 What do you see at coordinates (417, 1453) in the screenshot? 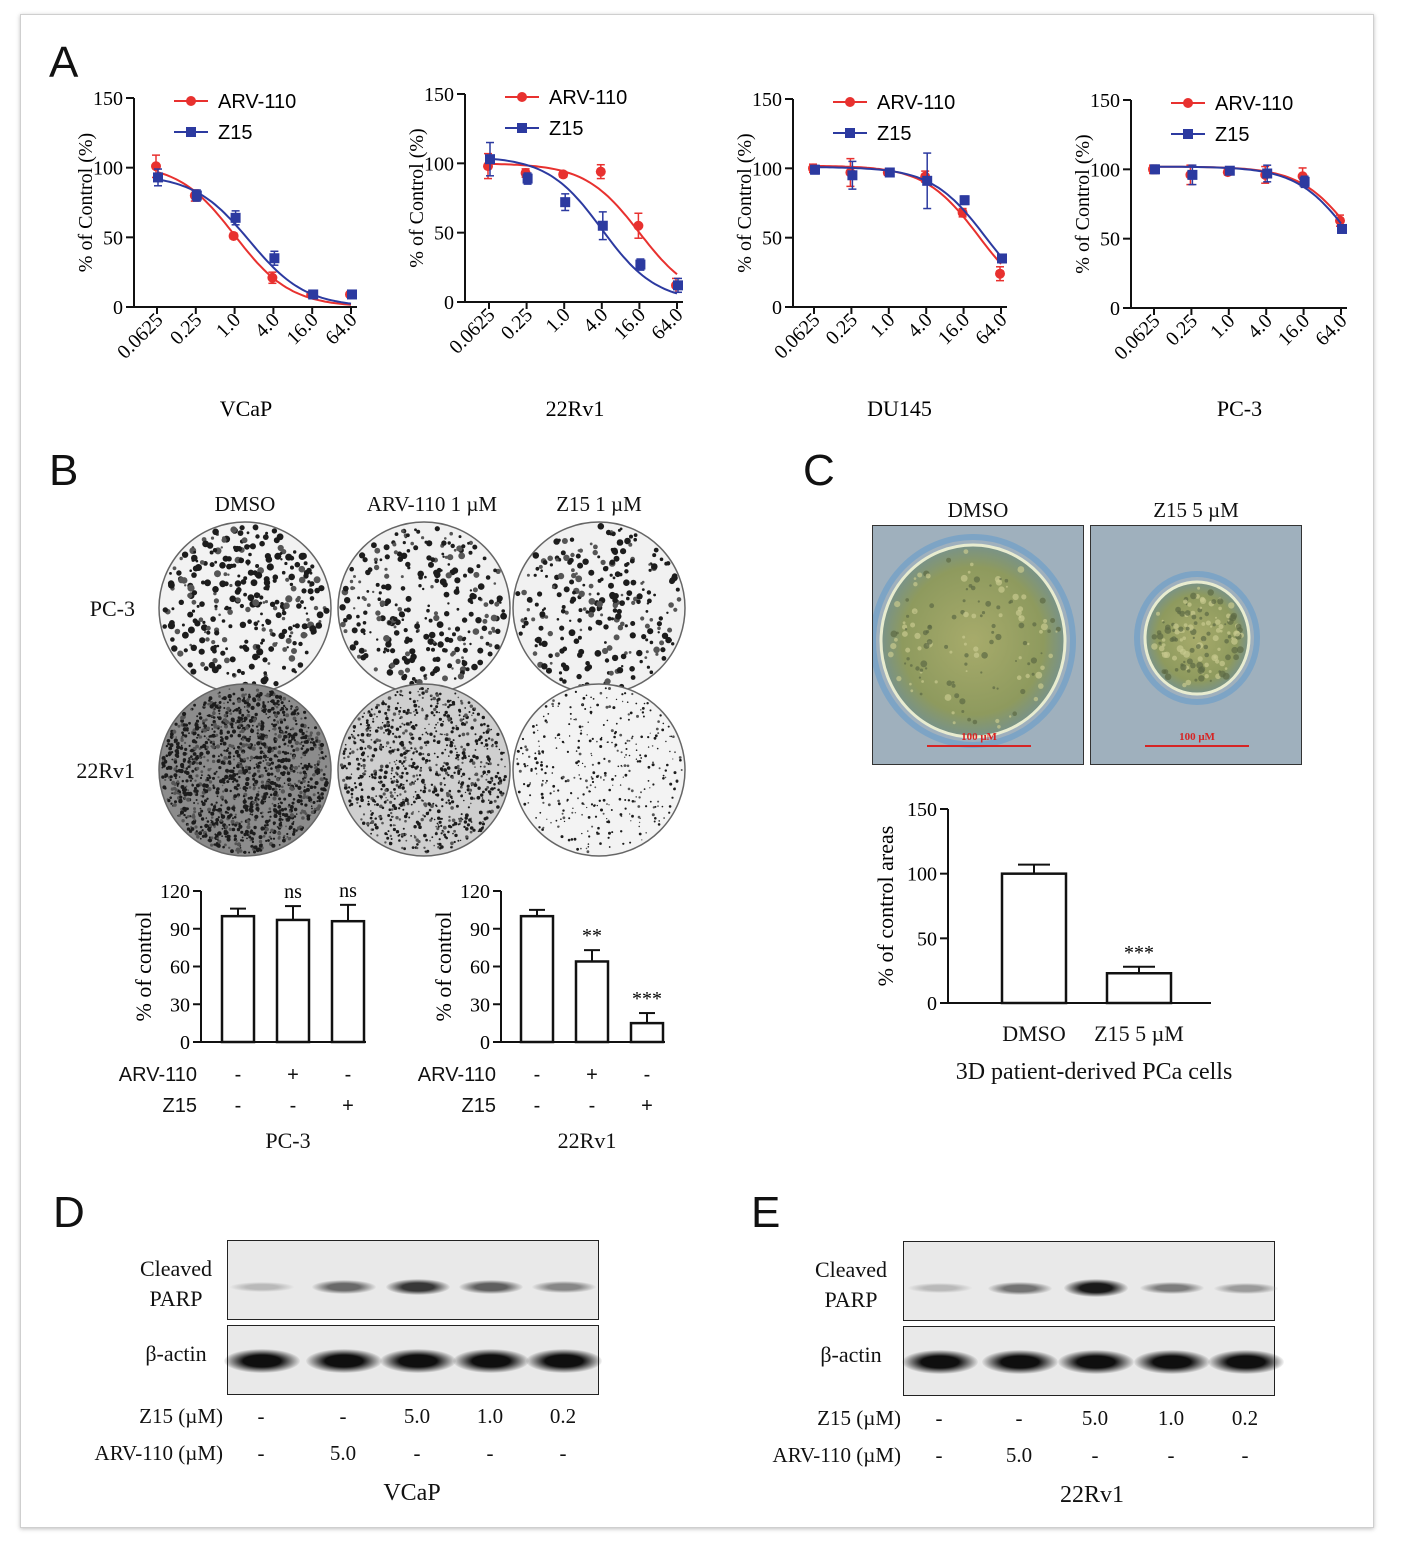
I see `condition-value: -` at bounding box center [417, 1453].